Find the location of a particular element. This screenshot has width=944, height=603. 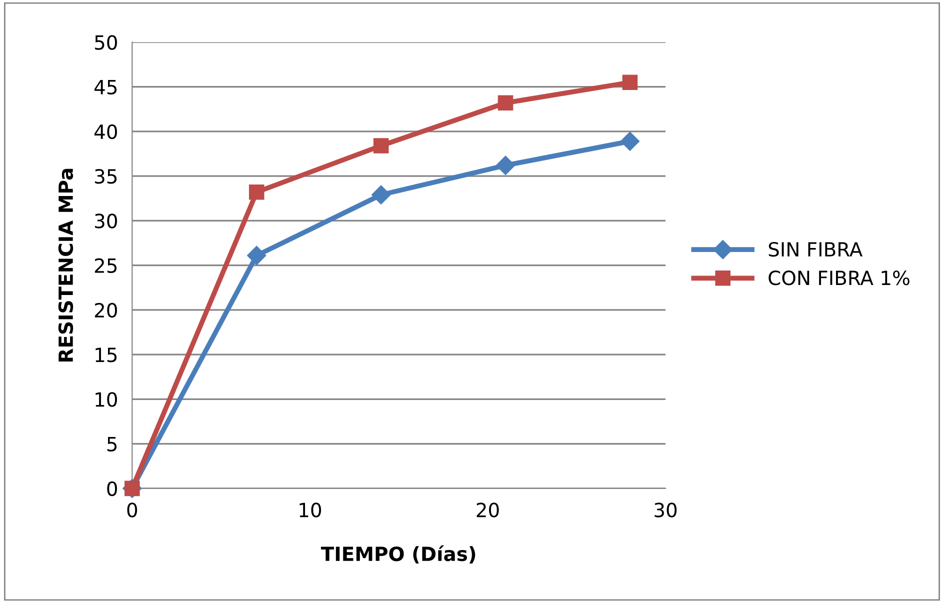

legend-label: CON FIBRA 1% is located at coordinates (839, 278).